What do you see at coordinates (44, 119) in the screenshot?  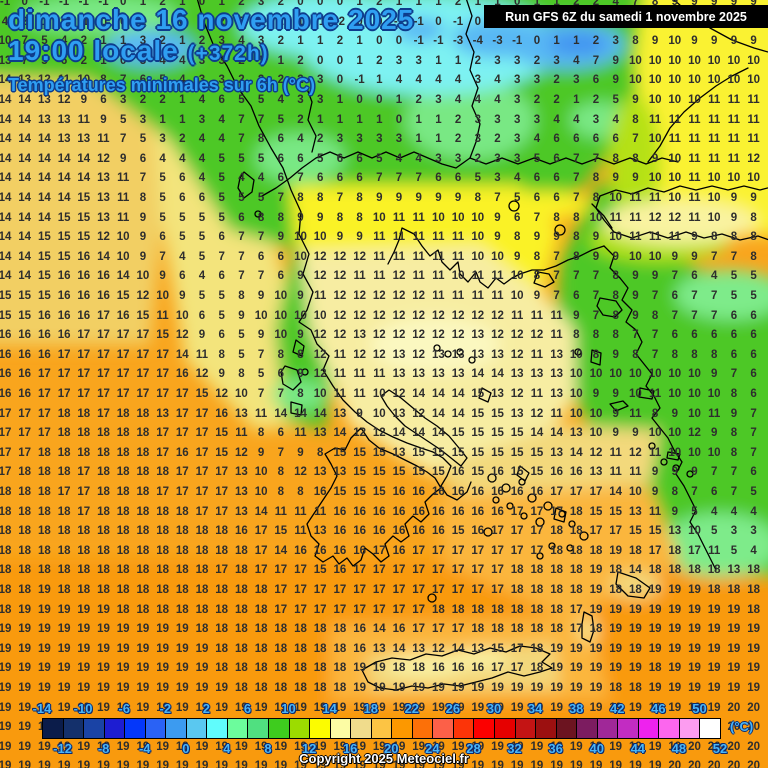 I see `grid-value: 13` at bounding box center [44, 119].